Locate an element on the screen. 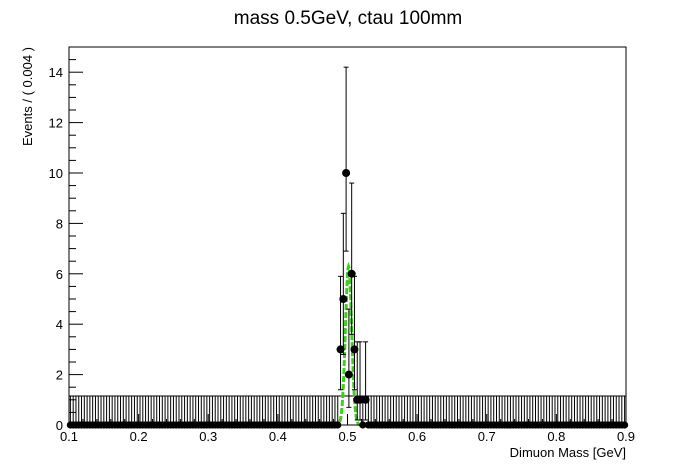 This screenshot has width=696, height=472. x-tick-label: 0.8 is located at coordinates (556, 436).